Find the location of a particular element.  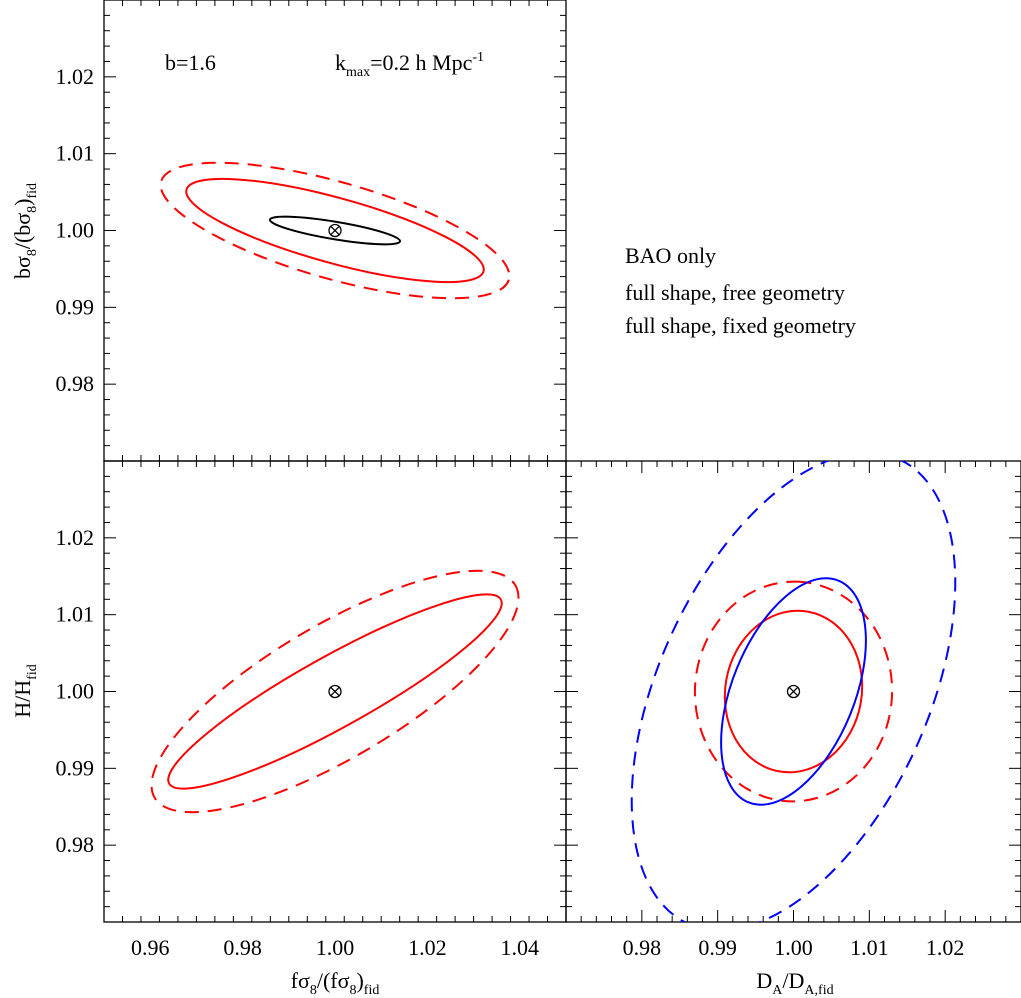

y-axis-label-top: bσ8/(bσ8)fid is located at coordinates (25, 231).